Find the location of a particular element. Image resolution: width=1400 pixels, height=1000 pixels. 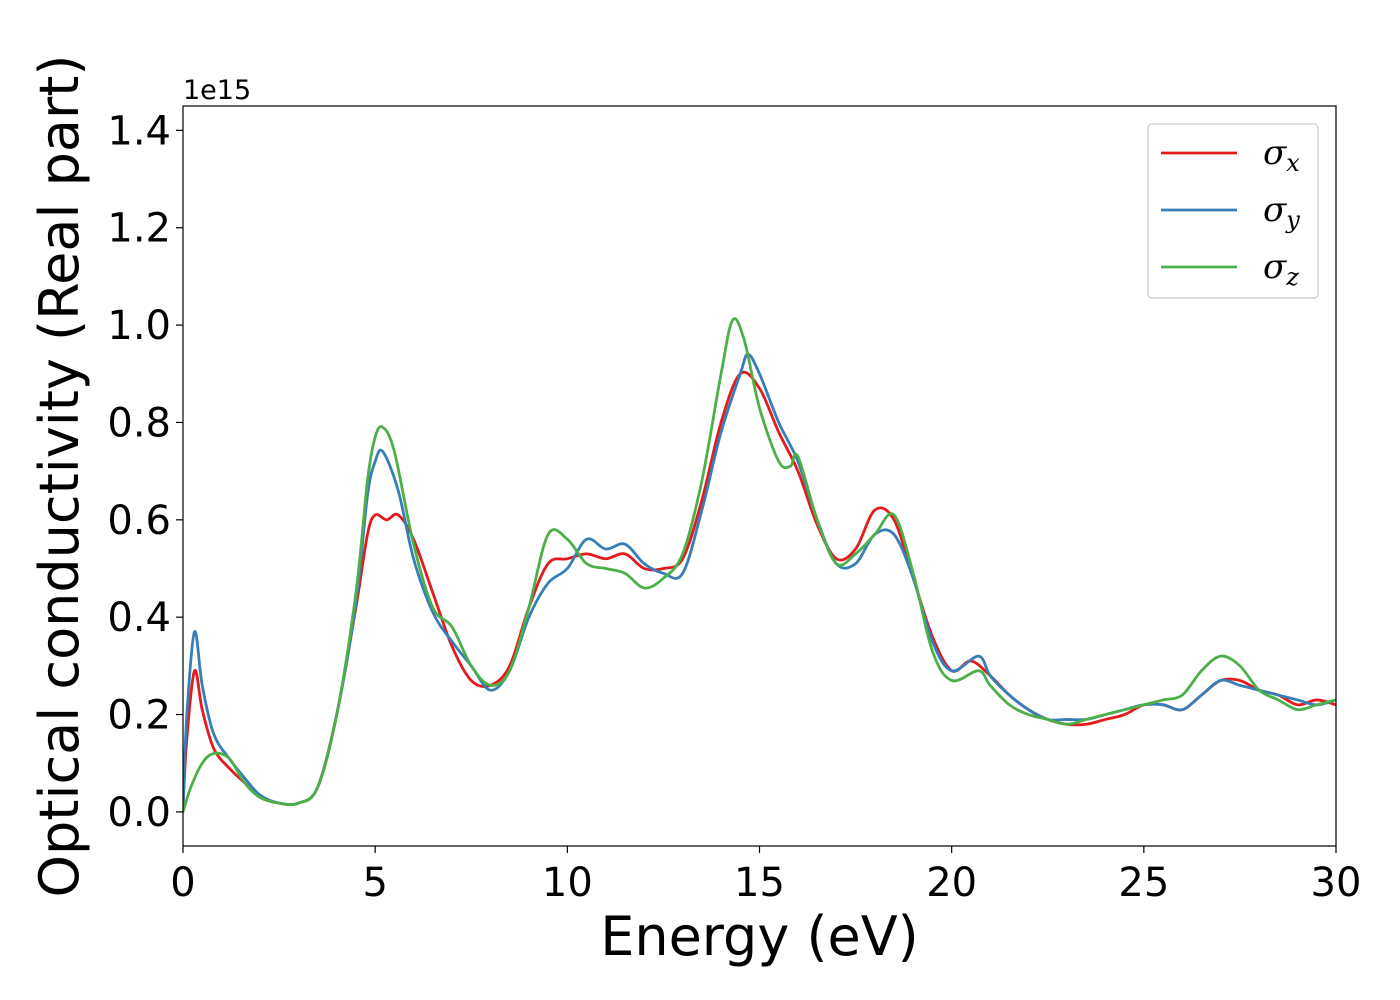

legend-label-x: σx is located at coordinates (1281, 155).